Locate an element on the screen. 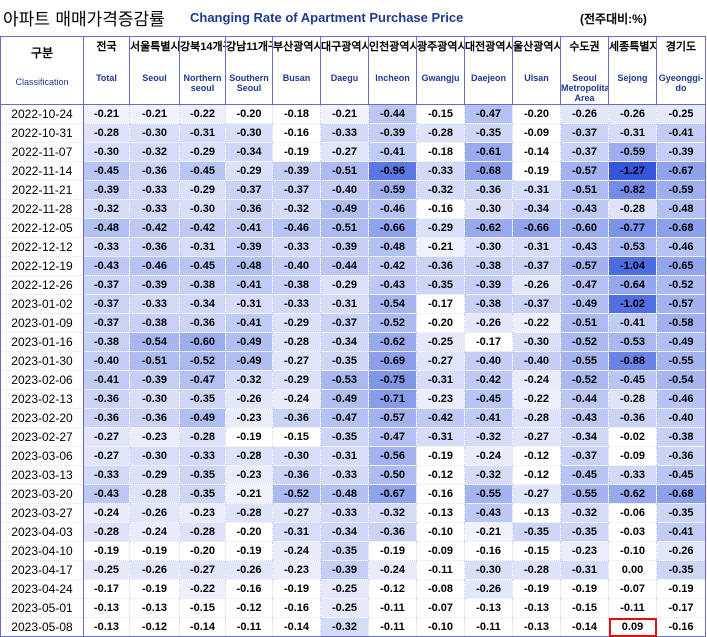  table-cell: -0.06 is located at coordinates (632, 513).